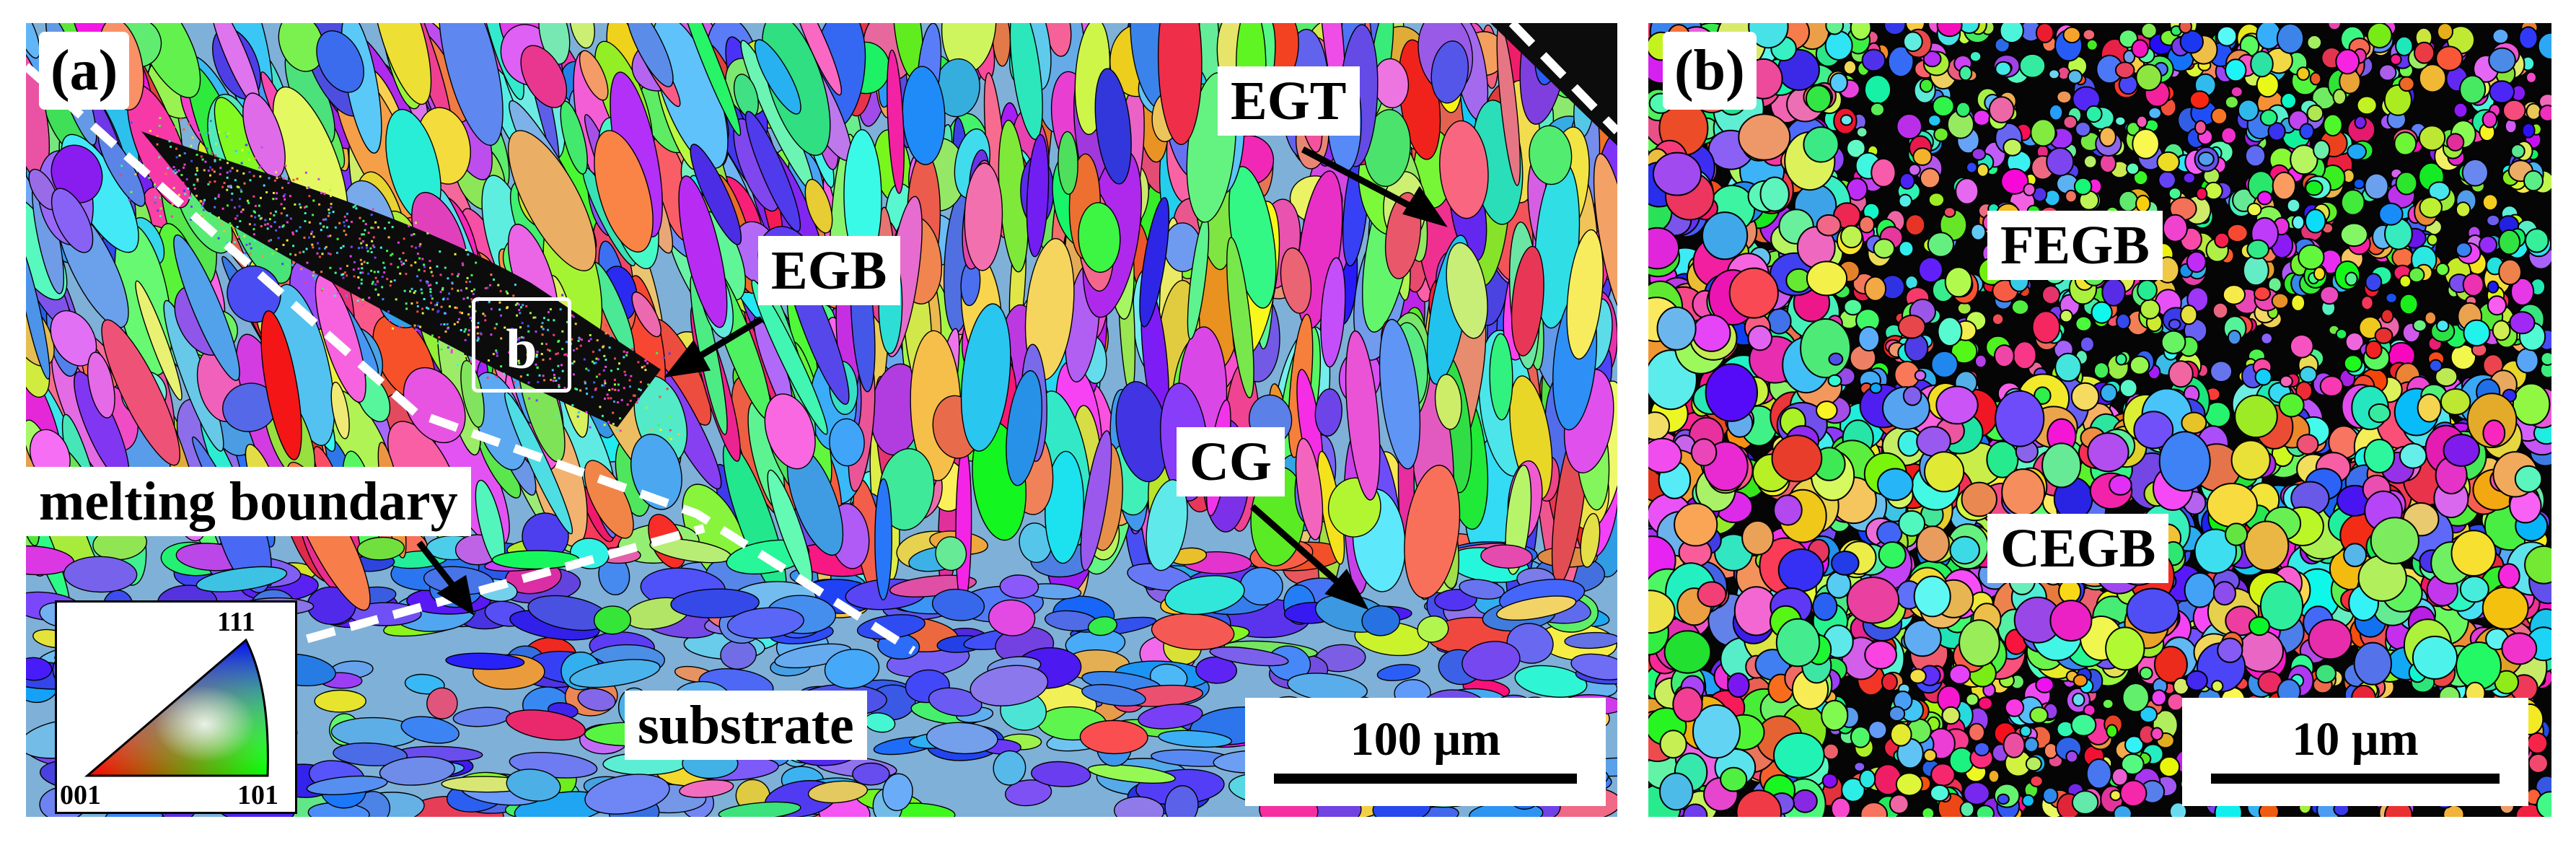 This screenshot has width=2576, height=845. I want to click on ipf-color-key: 111 001 101, so click(176, 707).